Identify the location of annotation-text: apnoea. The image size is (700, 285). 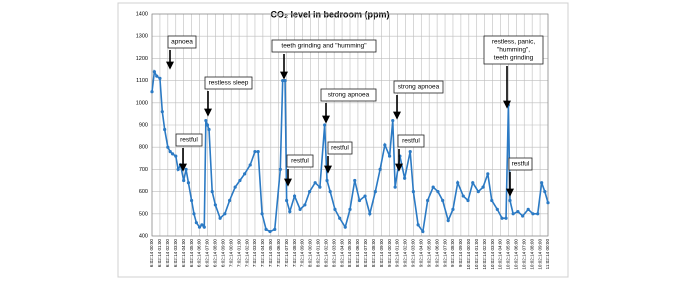
(182, 42).